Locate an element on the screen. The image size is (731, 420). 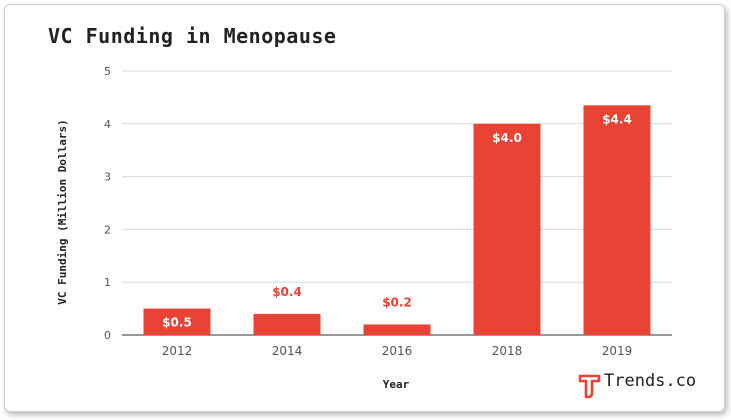
data-label-2012: $0.5 is located at coordinates (177, 323).